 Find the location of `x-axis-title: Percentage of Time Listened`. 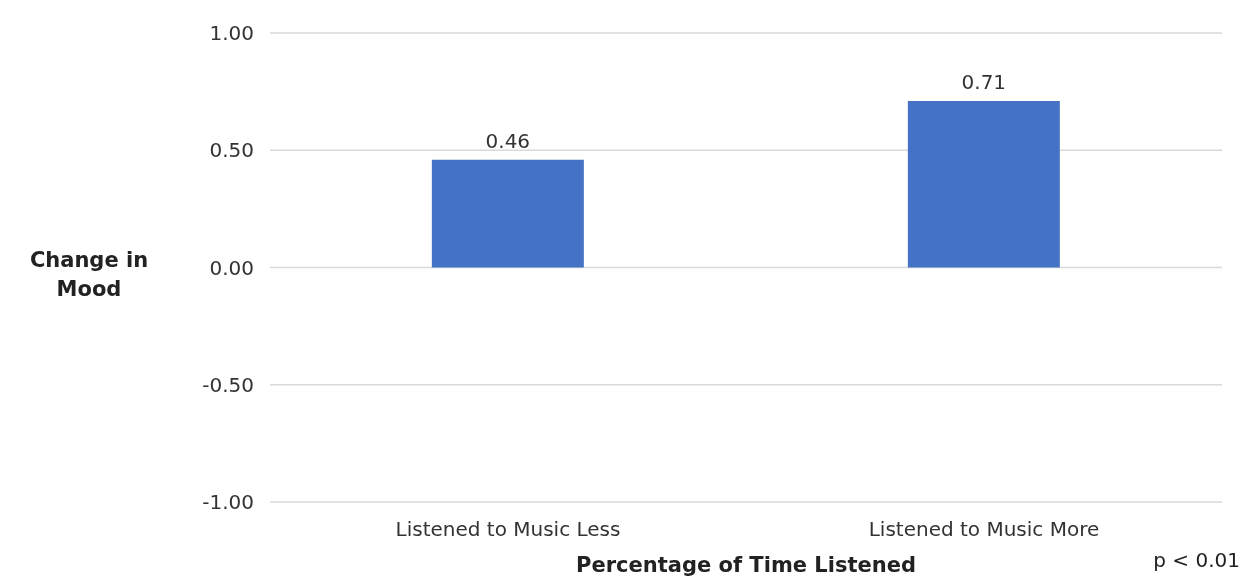

x-axis-title: Percentage of Time Listened is located at coordinates (746, 565).